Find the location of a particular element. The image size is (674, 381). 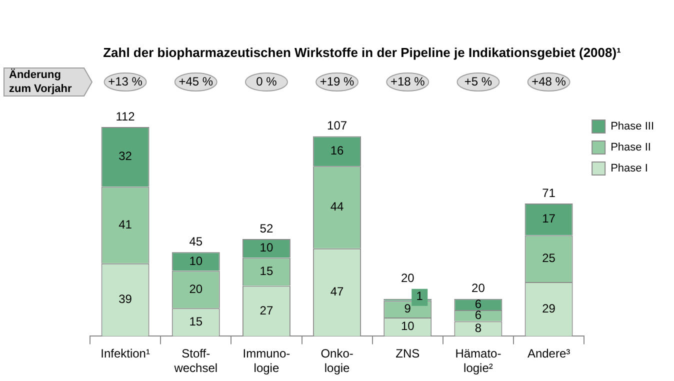

legend-label: Phase III is located at coordinates (632, 126).